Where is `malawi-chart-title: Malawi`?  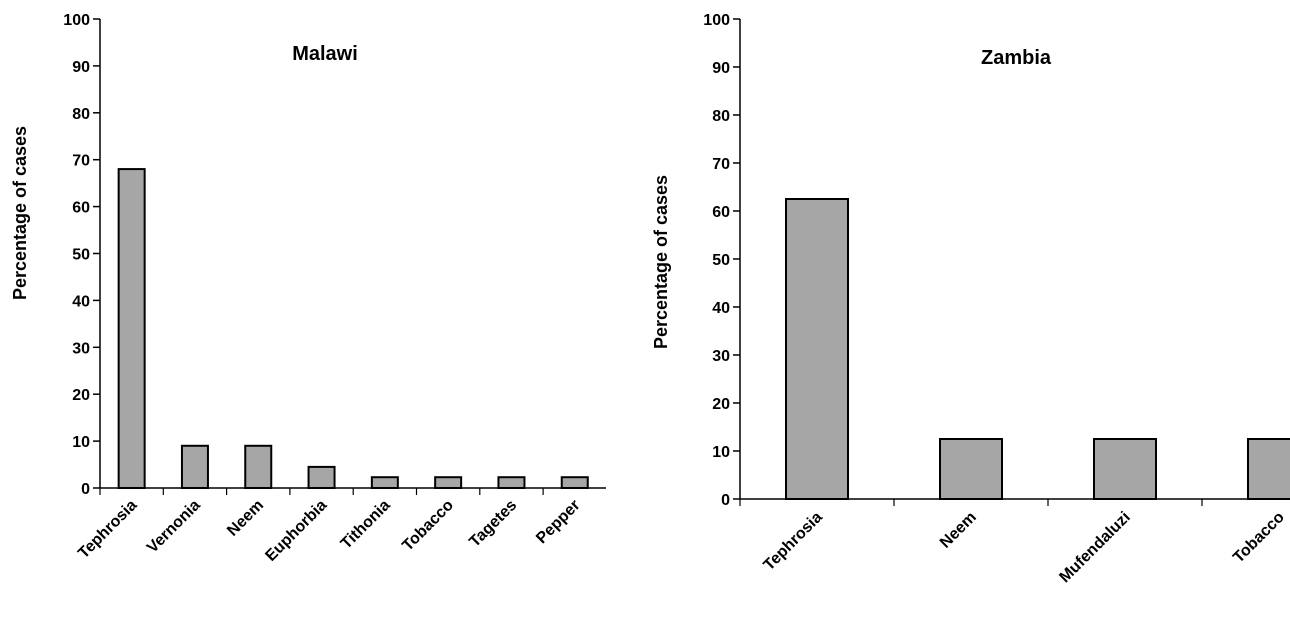 malawi-chart-title: Malawi is located at coordinates (325, 54).